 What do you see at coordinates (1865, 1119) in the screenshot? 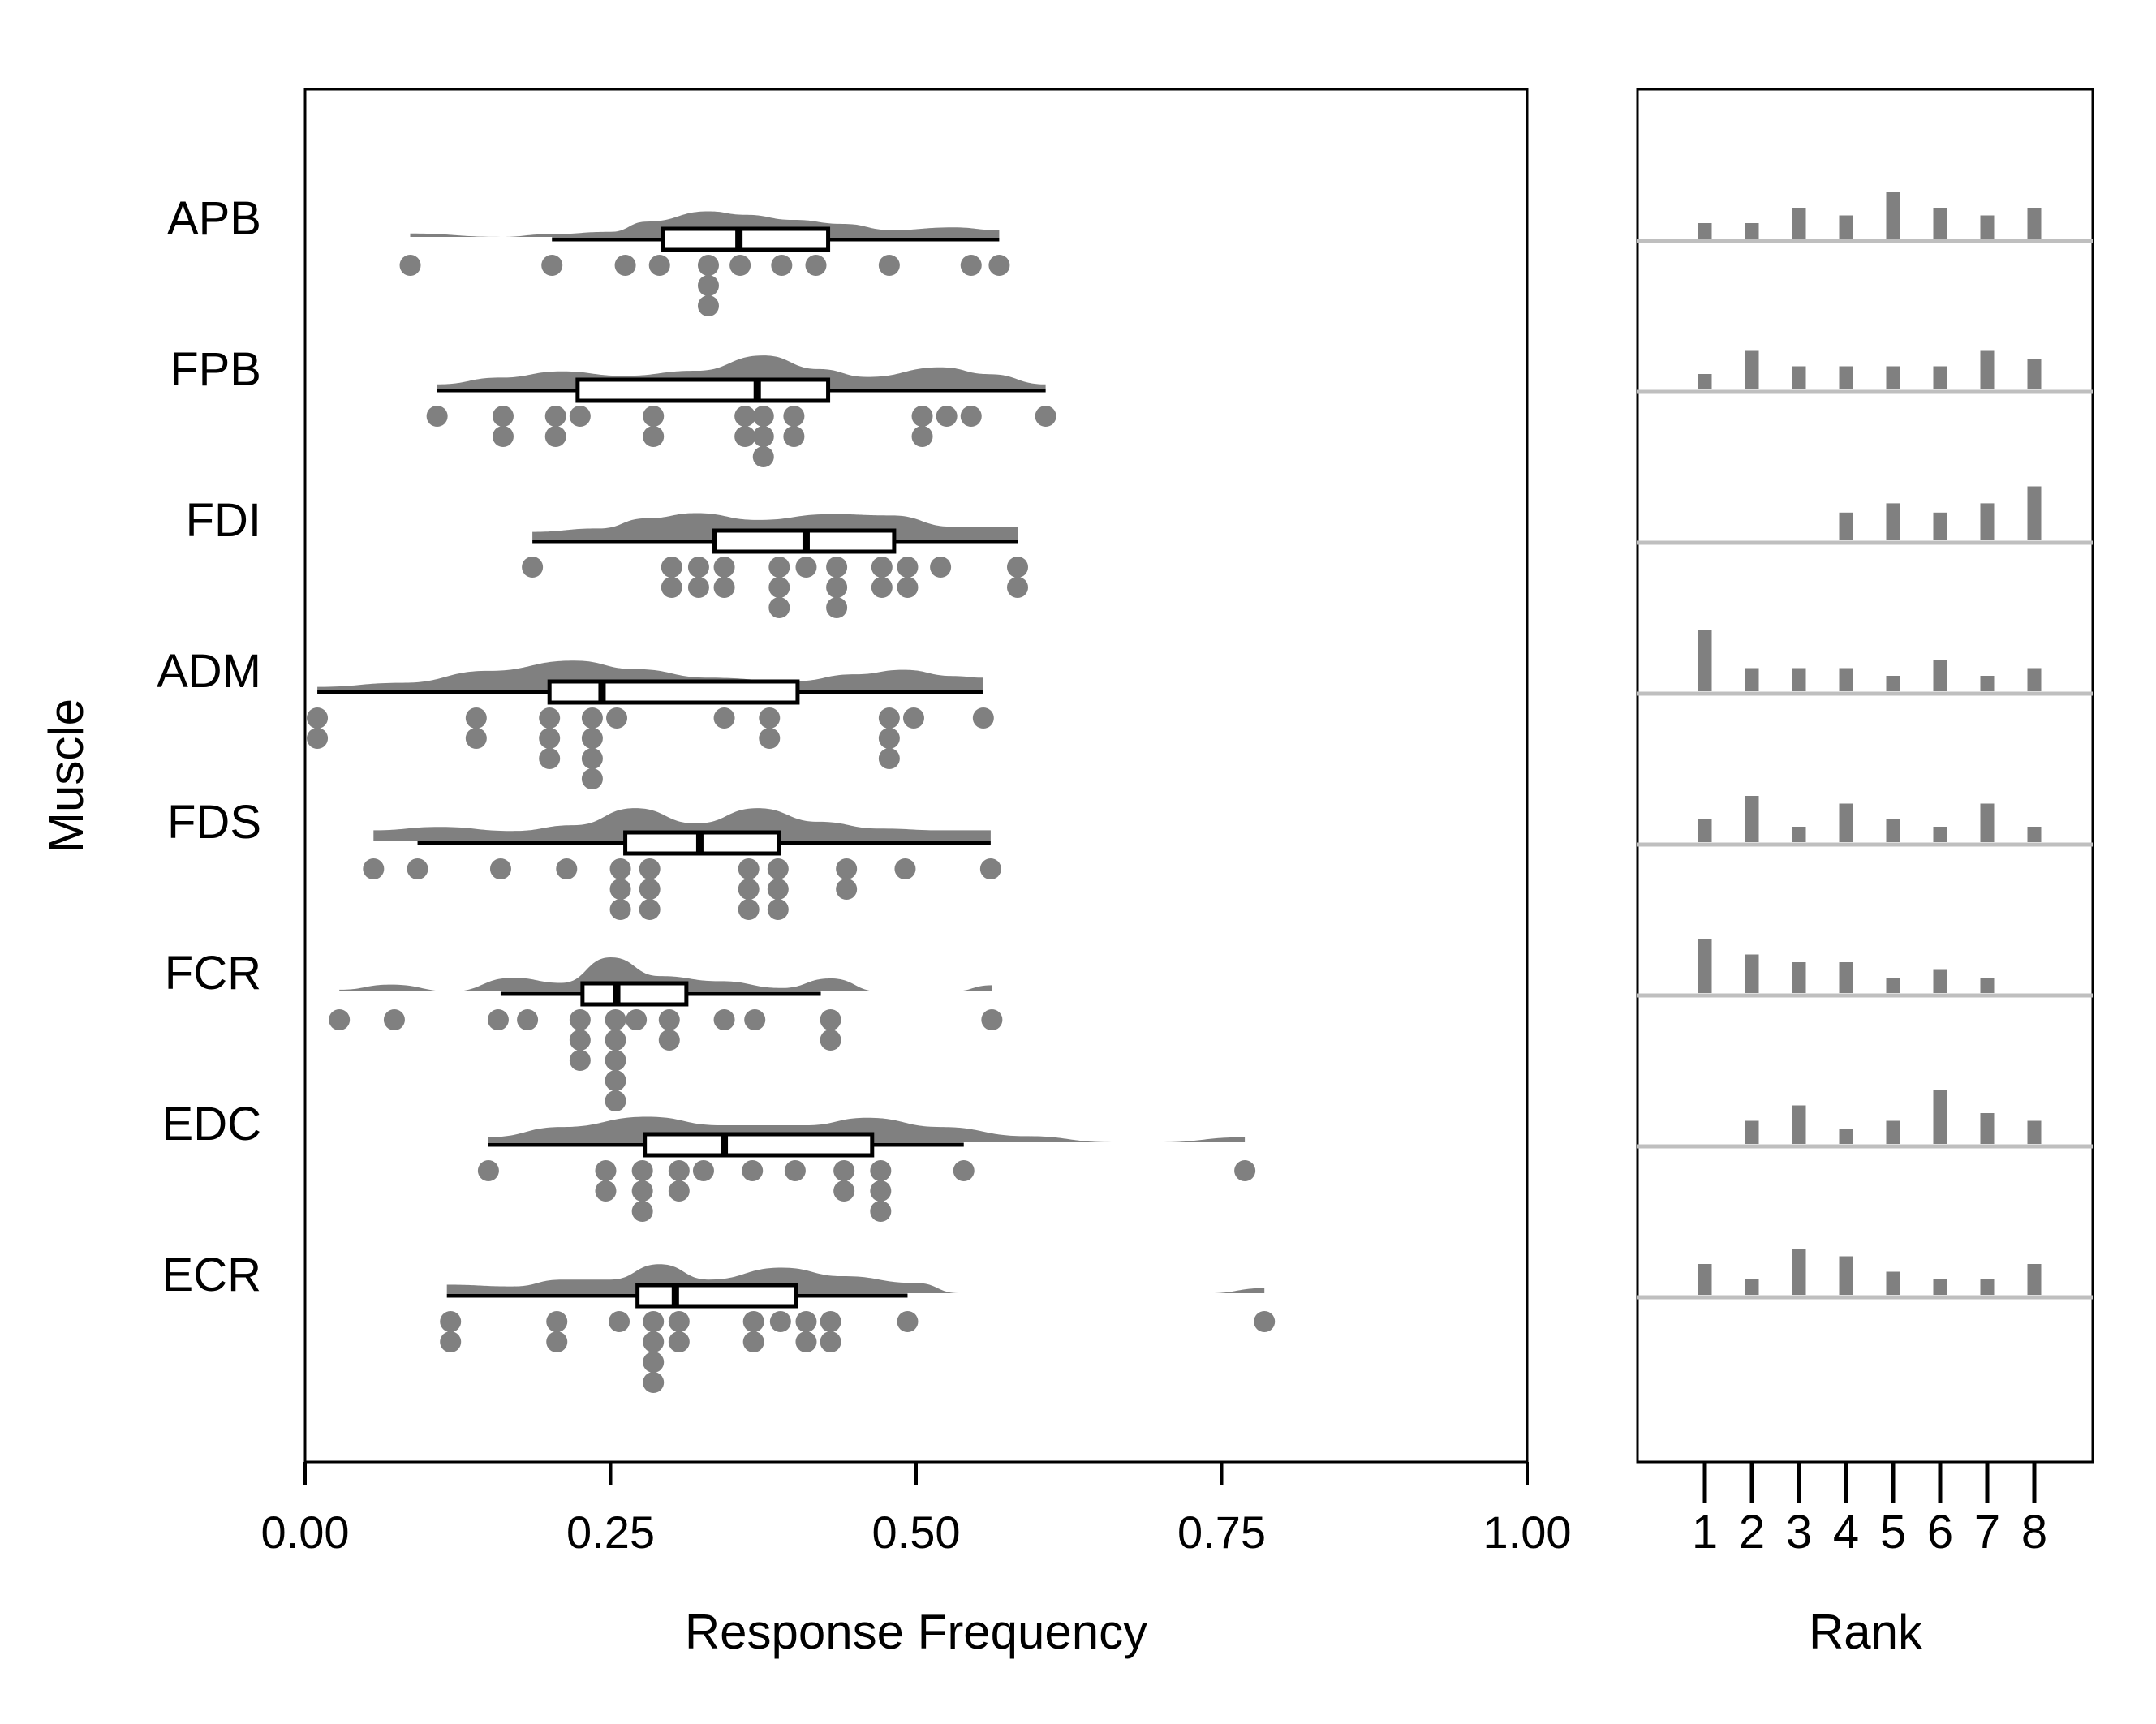
I see `rank-row-edc` at bounding box center [1865, 1119].